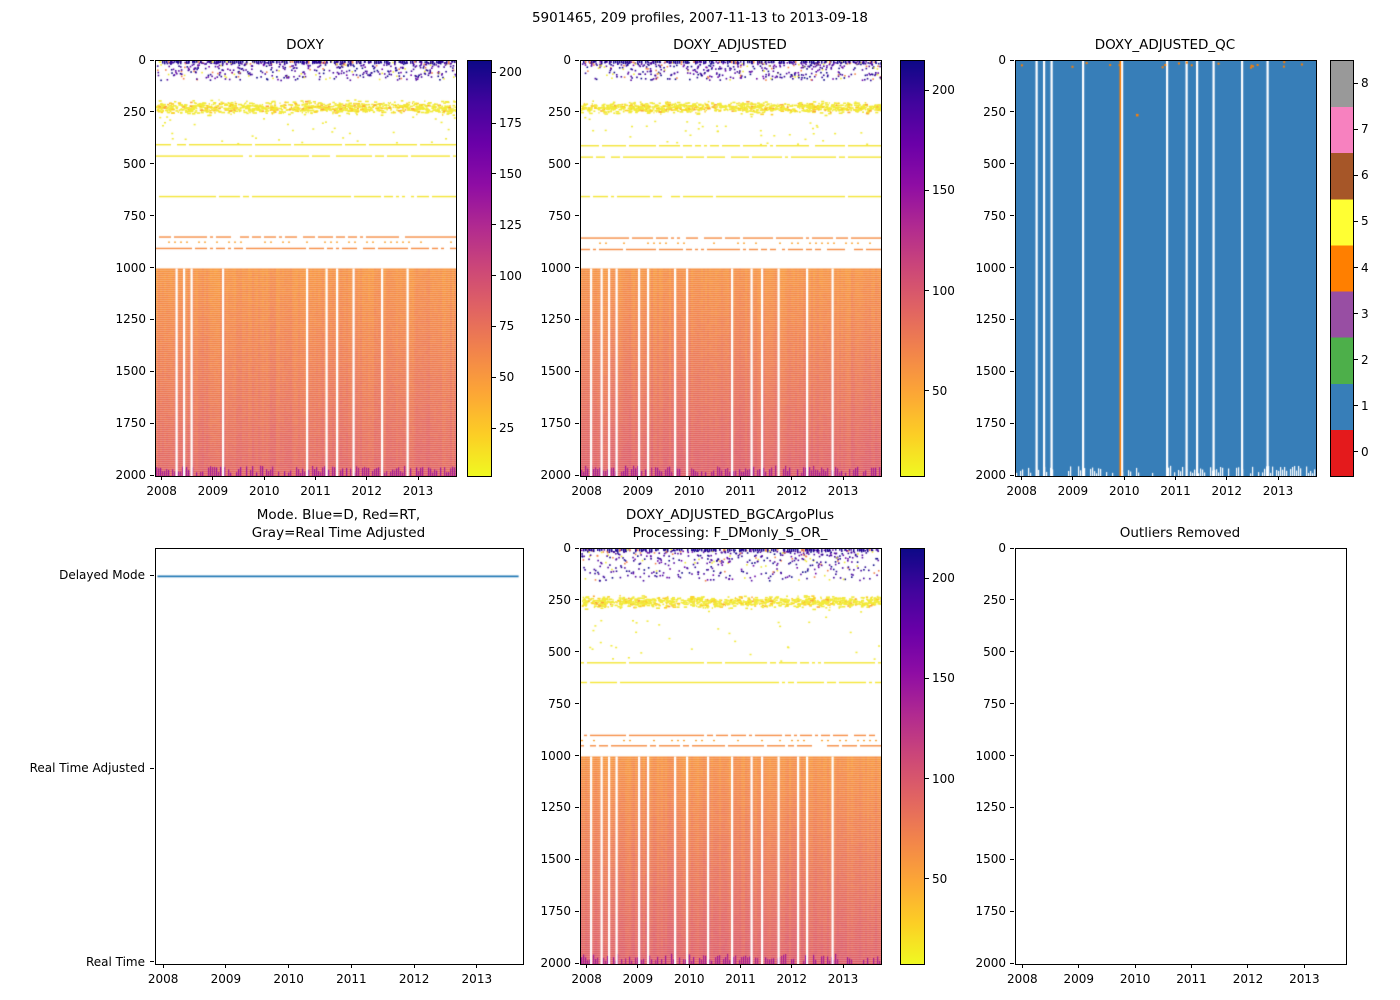 The image size is (1400, 1000). What do you see at coordinates (152, 768) in the screenshot?
I see `mode-y-tick-mark` at bounding box center [152, 768].